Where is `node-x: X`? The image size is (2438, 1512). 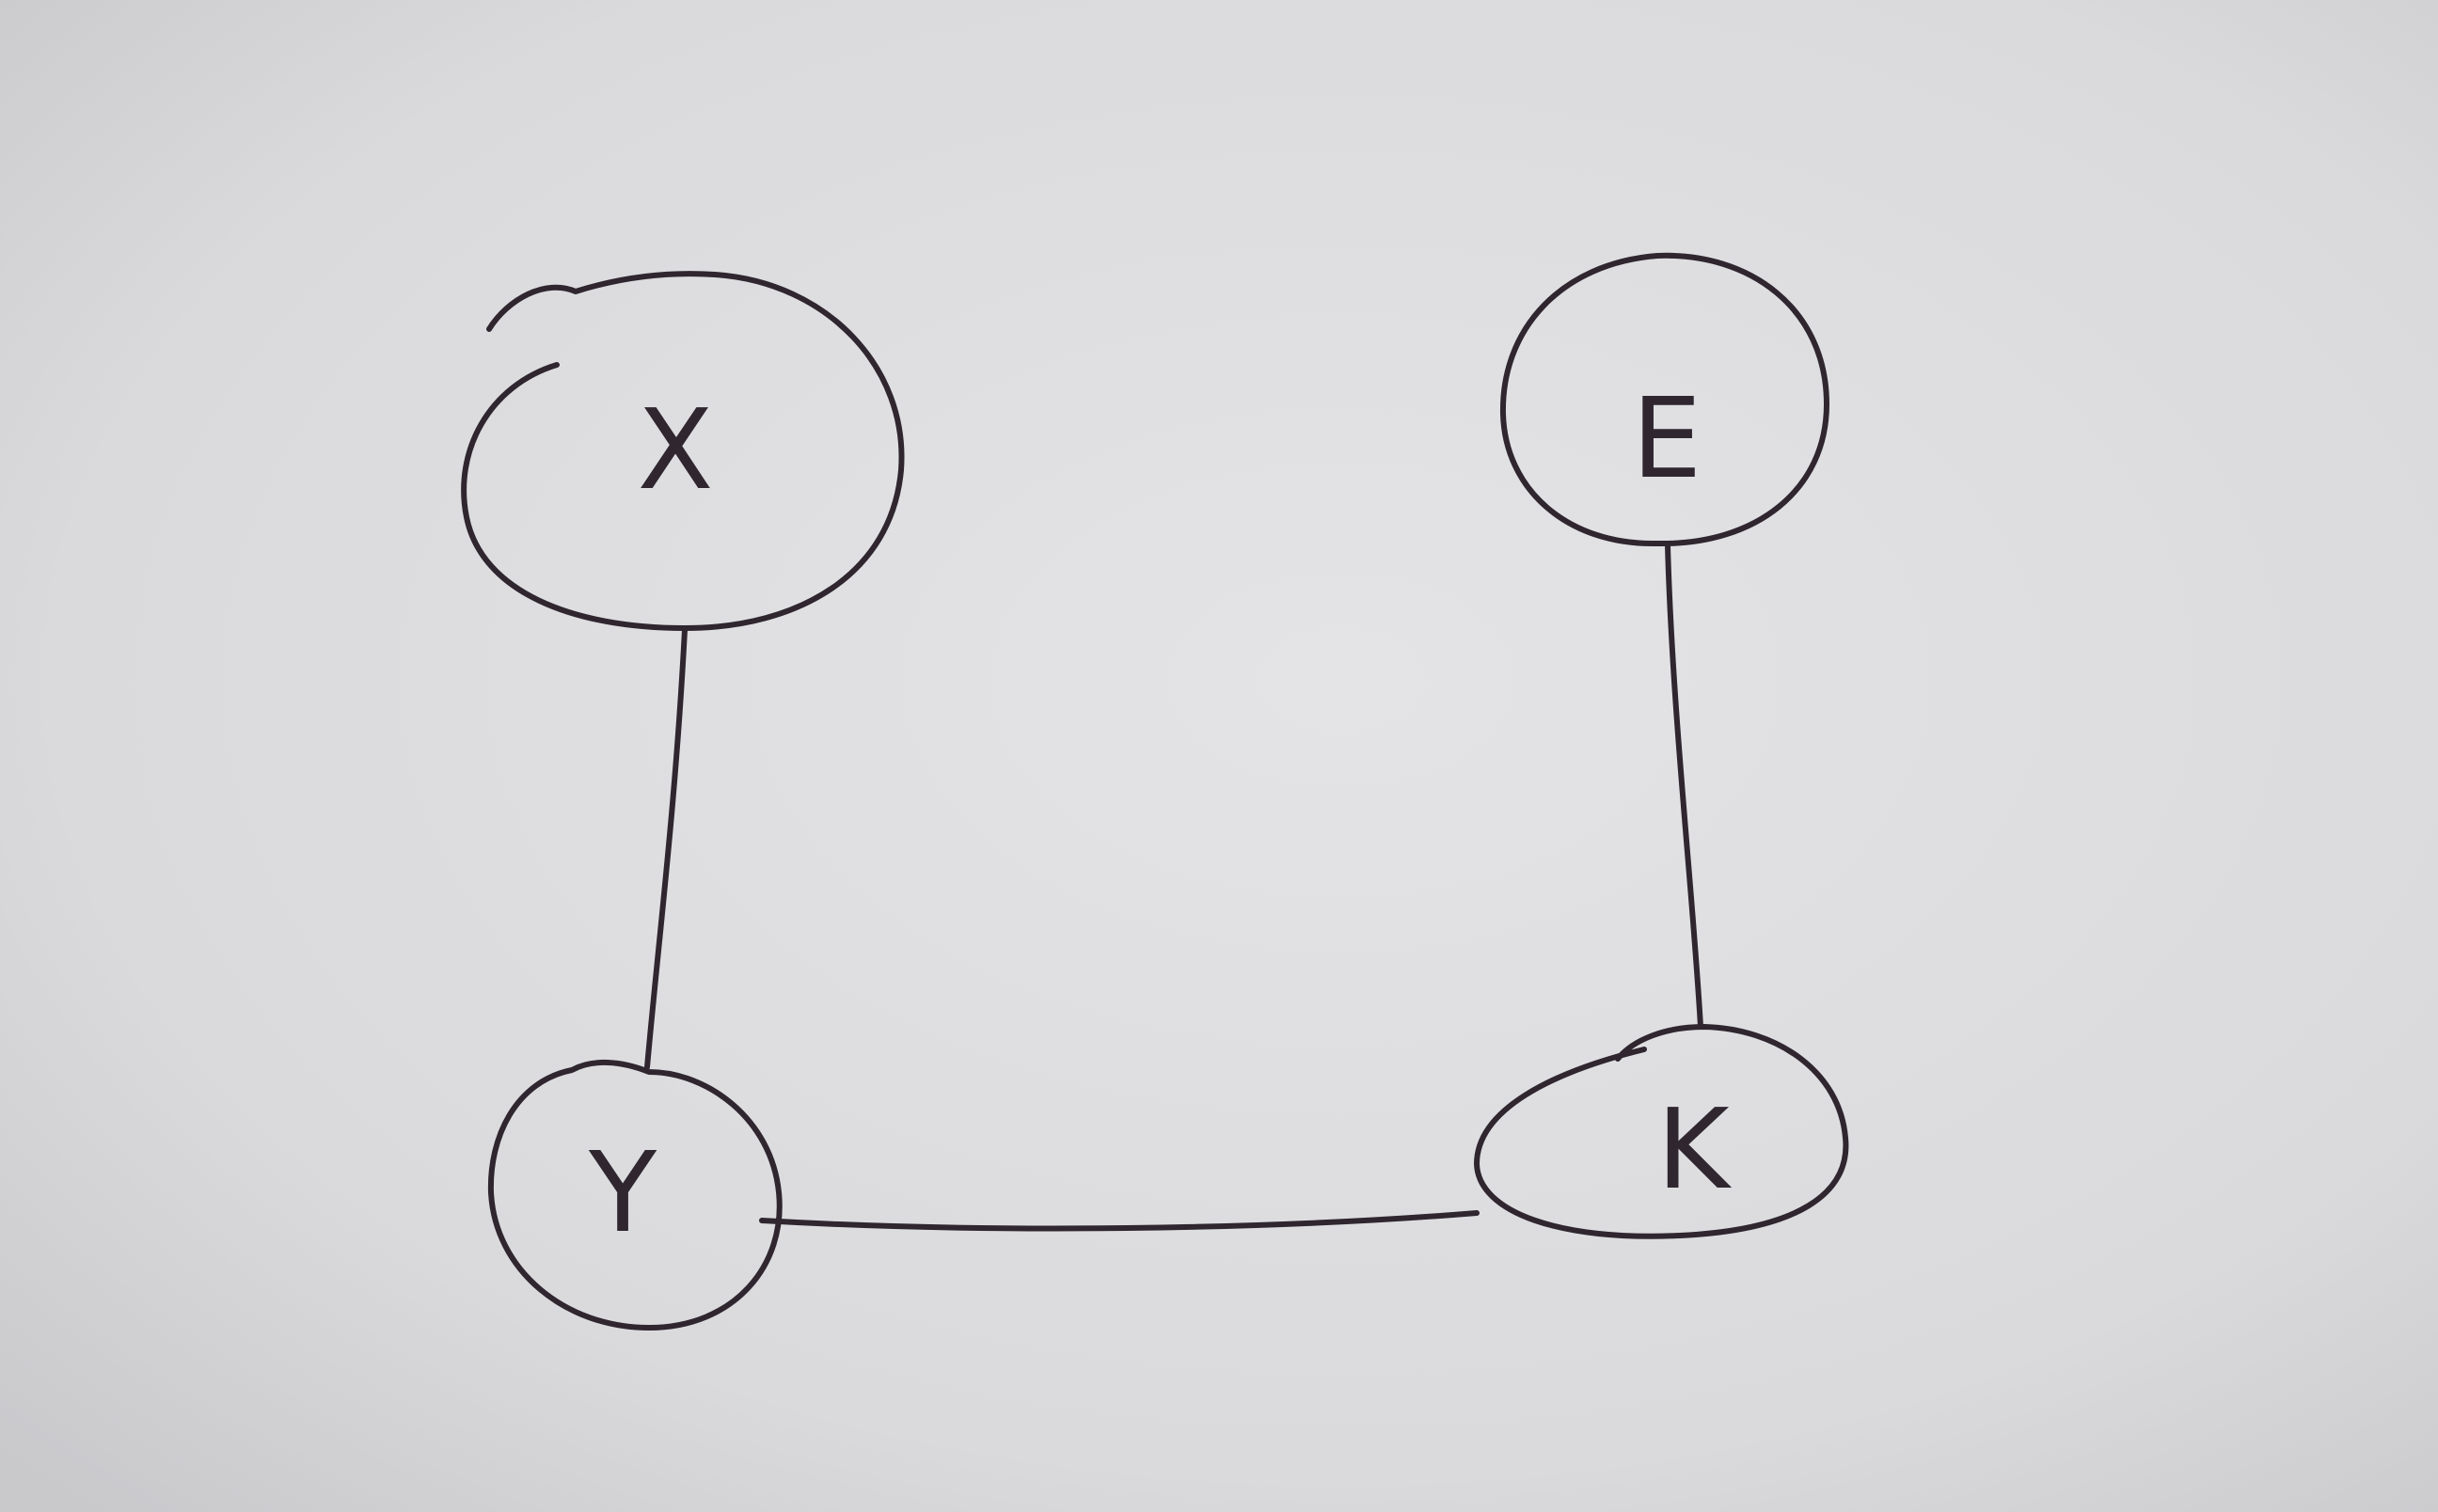 node-x: X is located at coordinates (683, 451).